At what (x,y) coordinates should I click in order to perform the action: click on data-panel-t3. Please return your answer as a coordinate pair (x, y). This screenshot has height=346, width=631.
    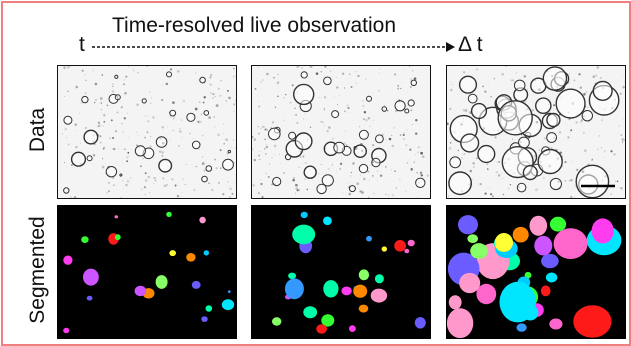
    Looking at the image, I should click on (536, 132).